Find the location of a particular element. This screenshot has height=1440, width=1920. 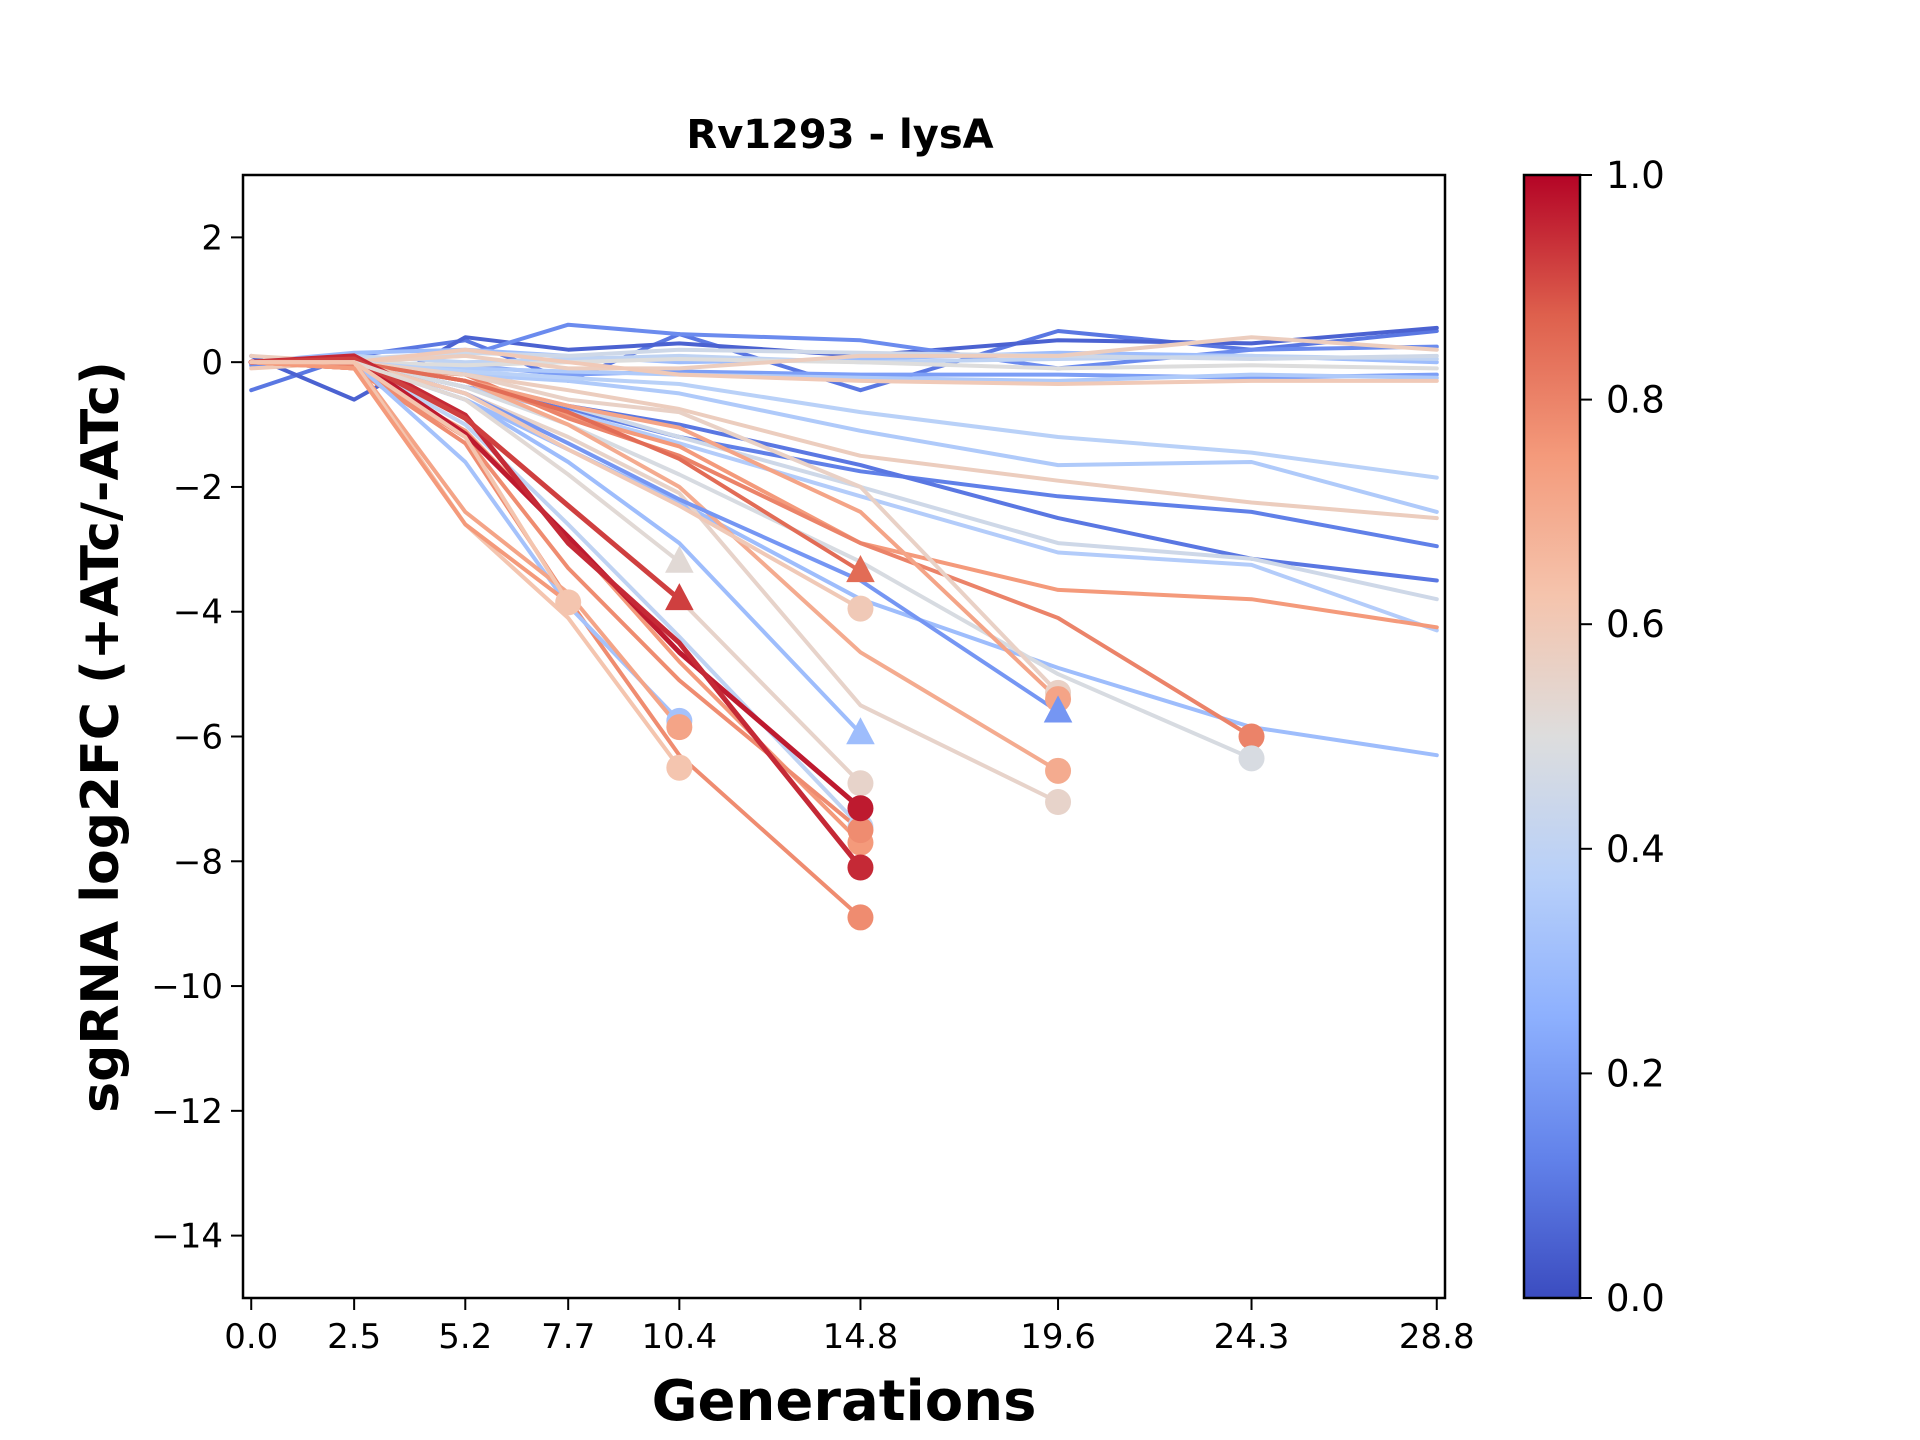

chart-title: Rv1293 - lysA is located at coordinates (839, 135).